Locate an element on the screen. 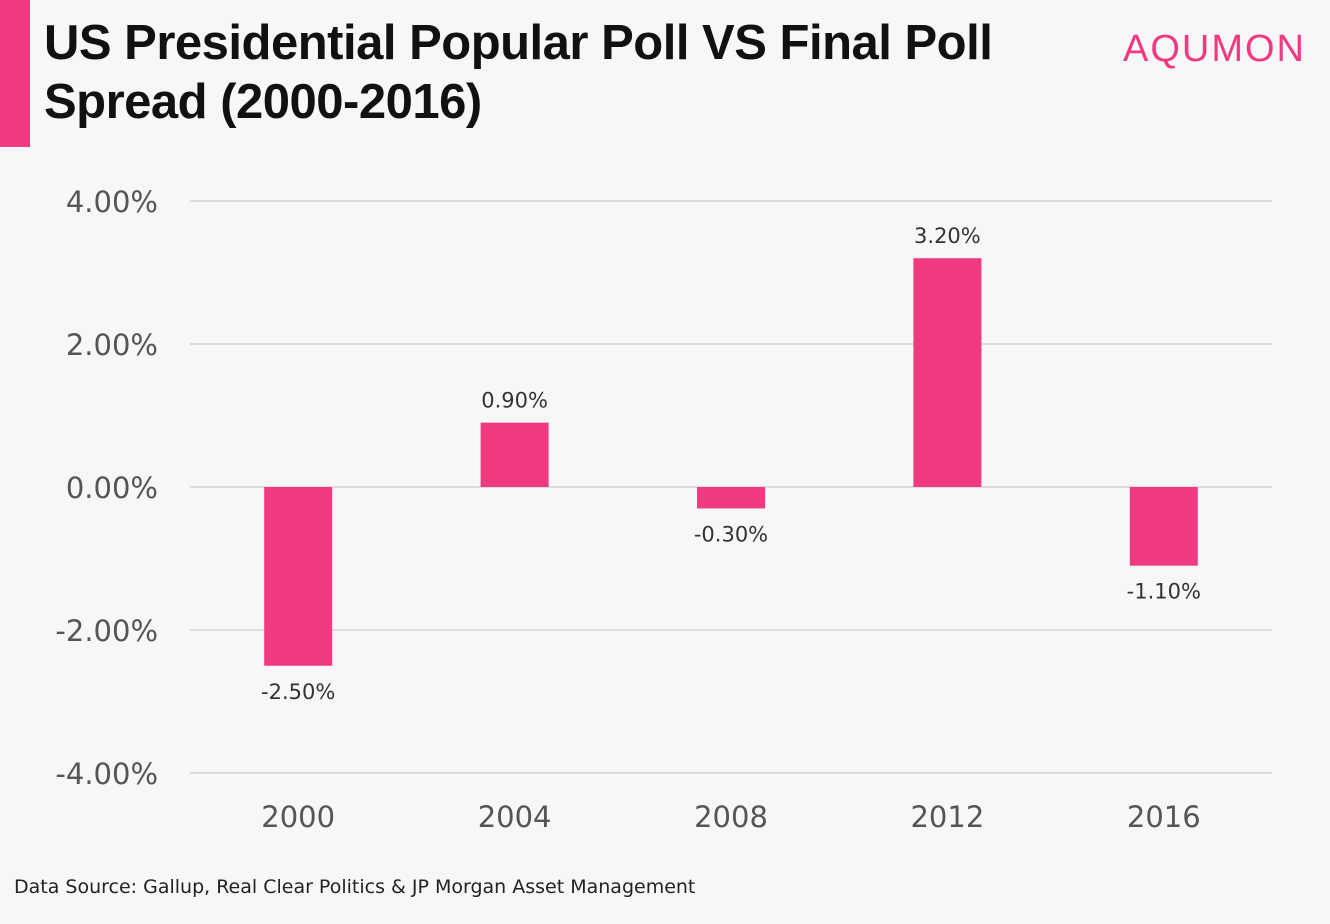 This screenshot has width=1330, height=924. y-tick-label: 0.00% is located at coordinates (112, 488).